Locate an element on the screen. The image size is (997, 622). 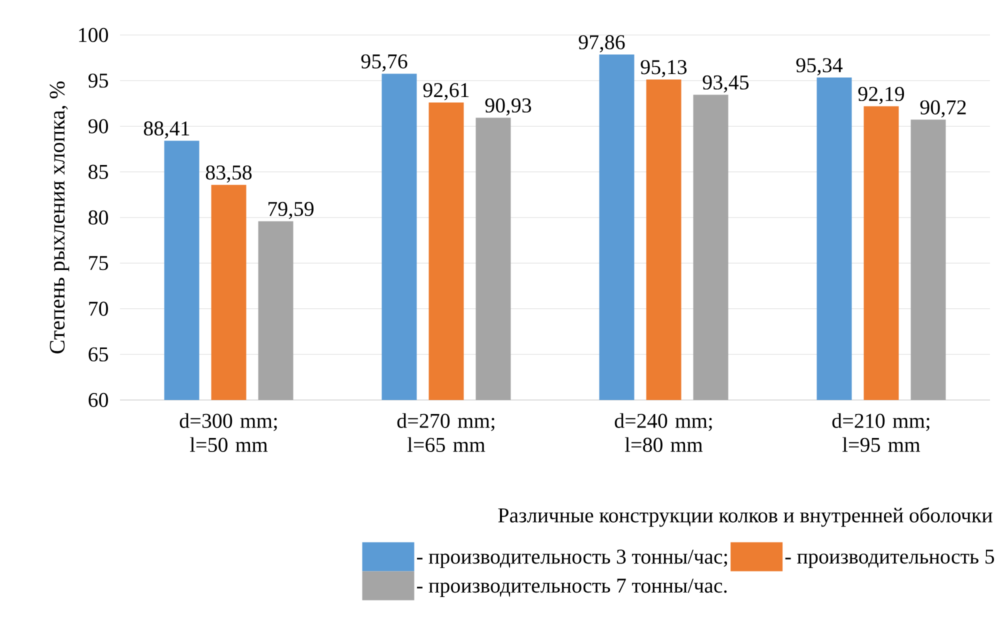
data-label: 79,59 is located at coordinates (291, 211).